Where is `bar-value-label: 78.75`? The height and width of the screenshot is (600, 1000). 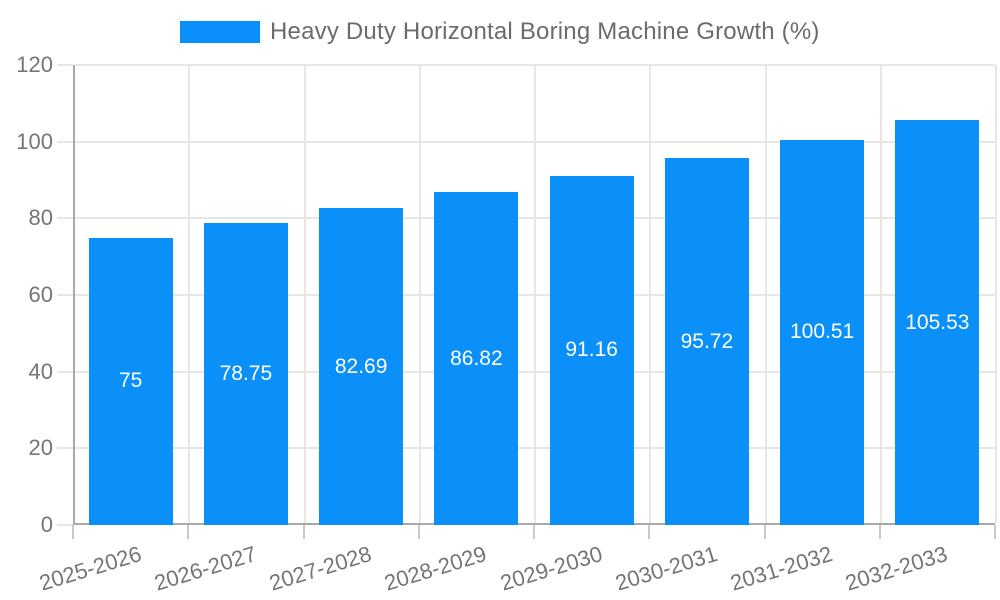 bar-value-label: 78.75 is located at coordinates (246, 374).